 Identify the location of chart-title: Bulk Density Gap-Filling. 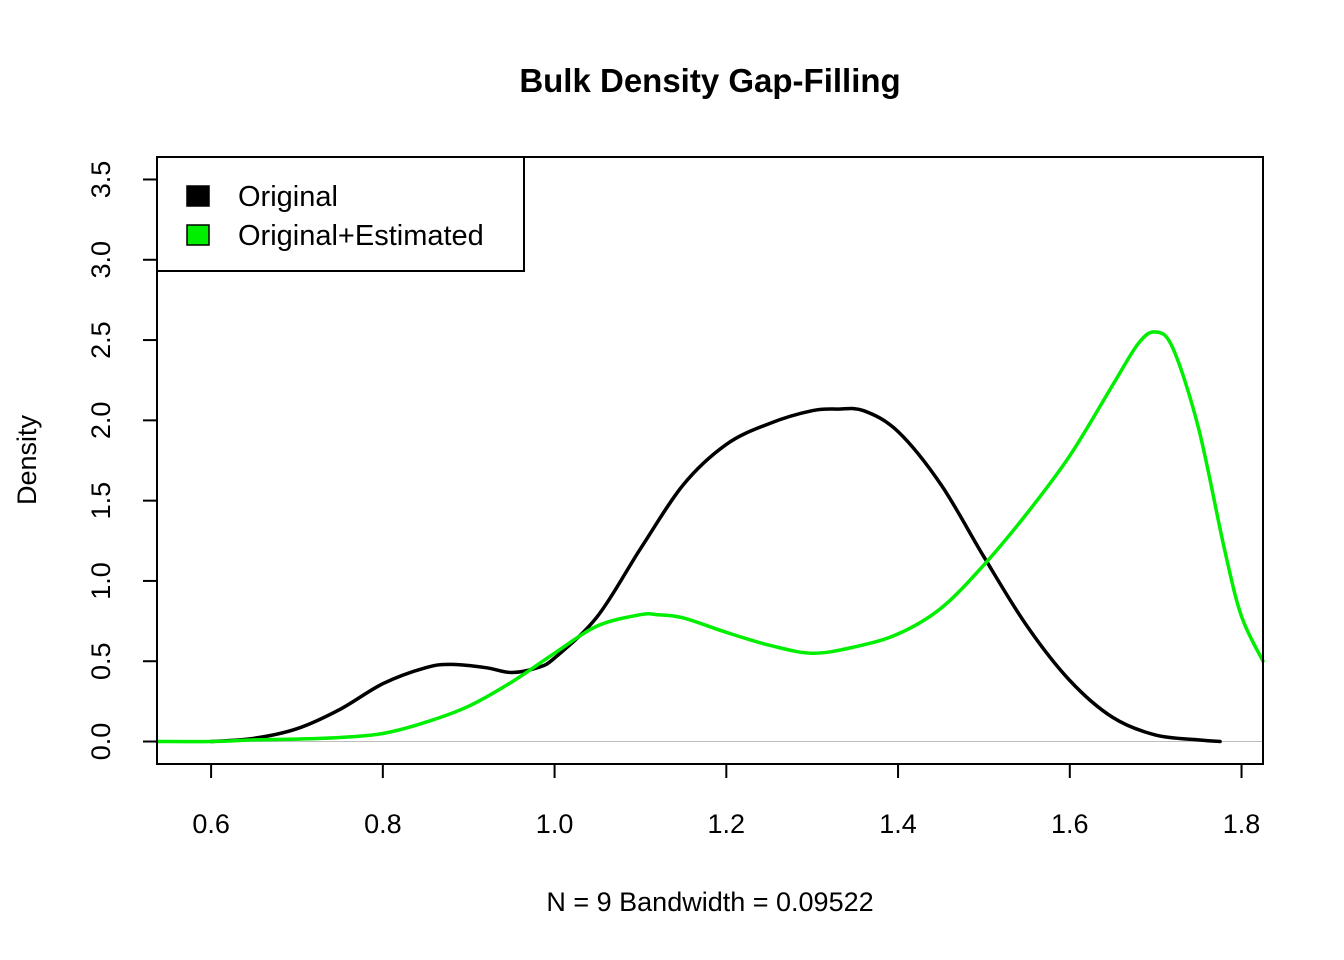
(709, 80).